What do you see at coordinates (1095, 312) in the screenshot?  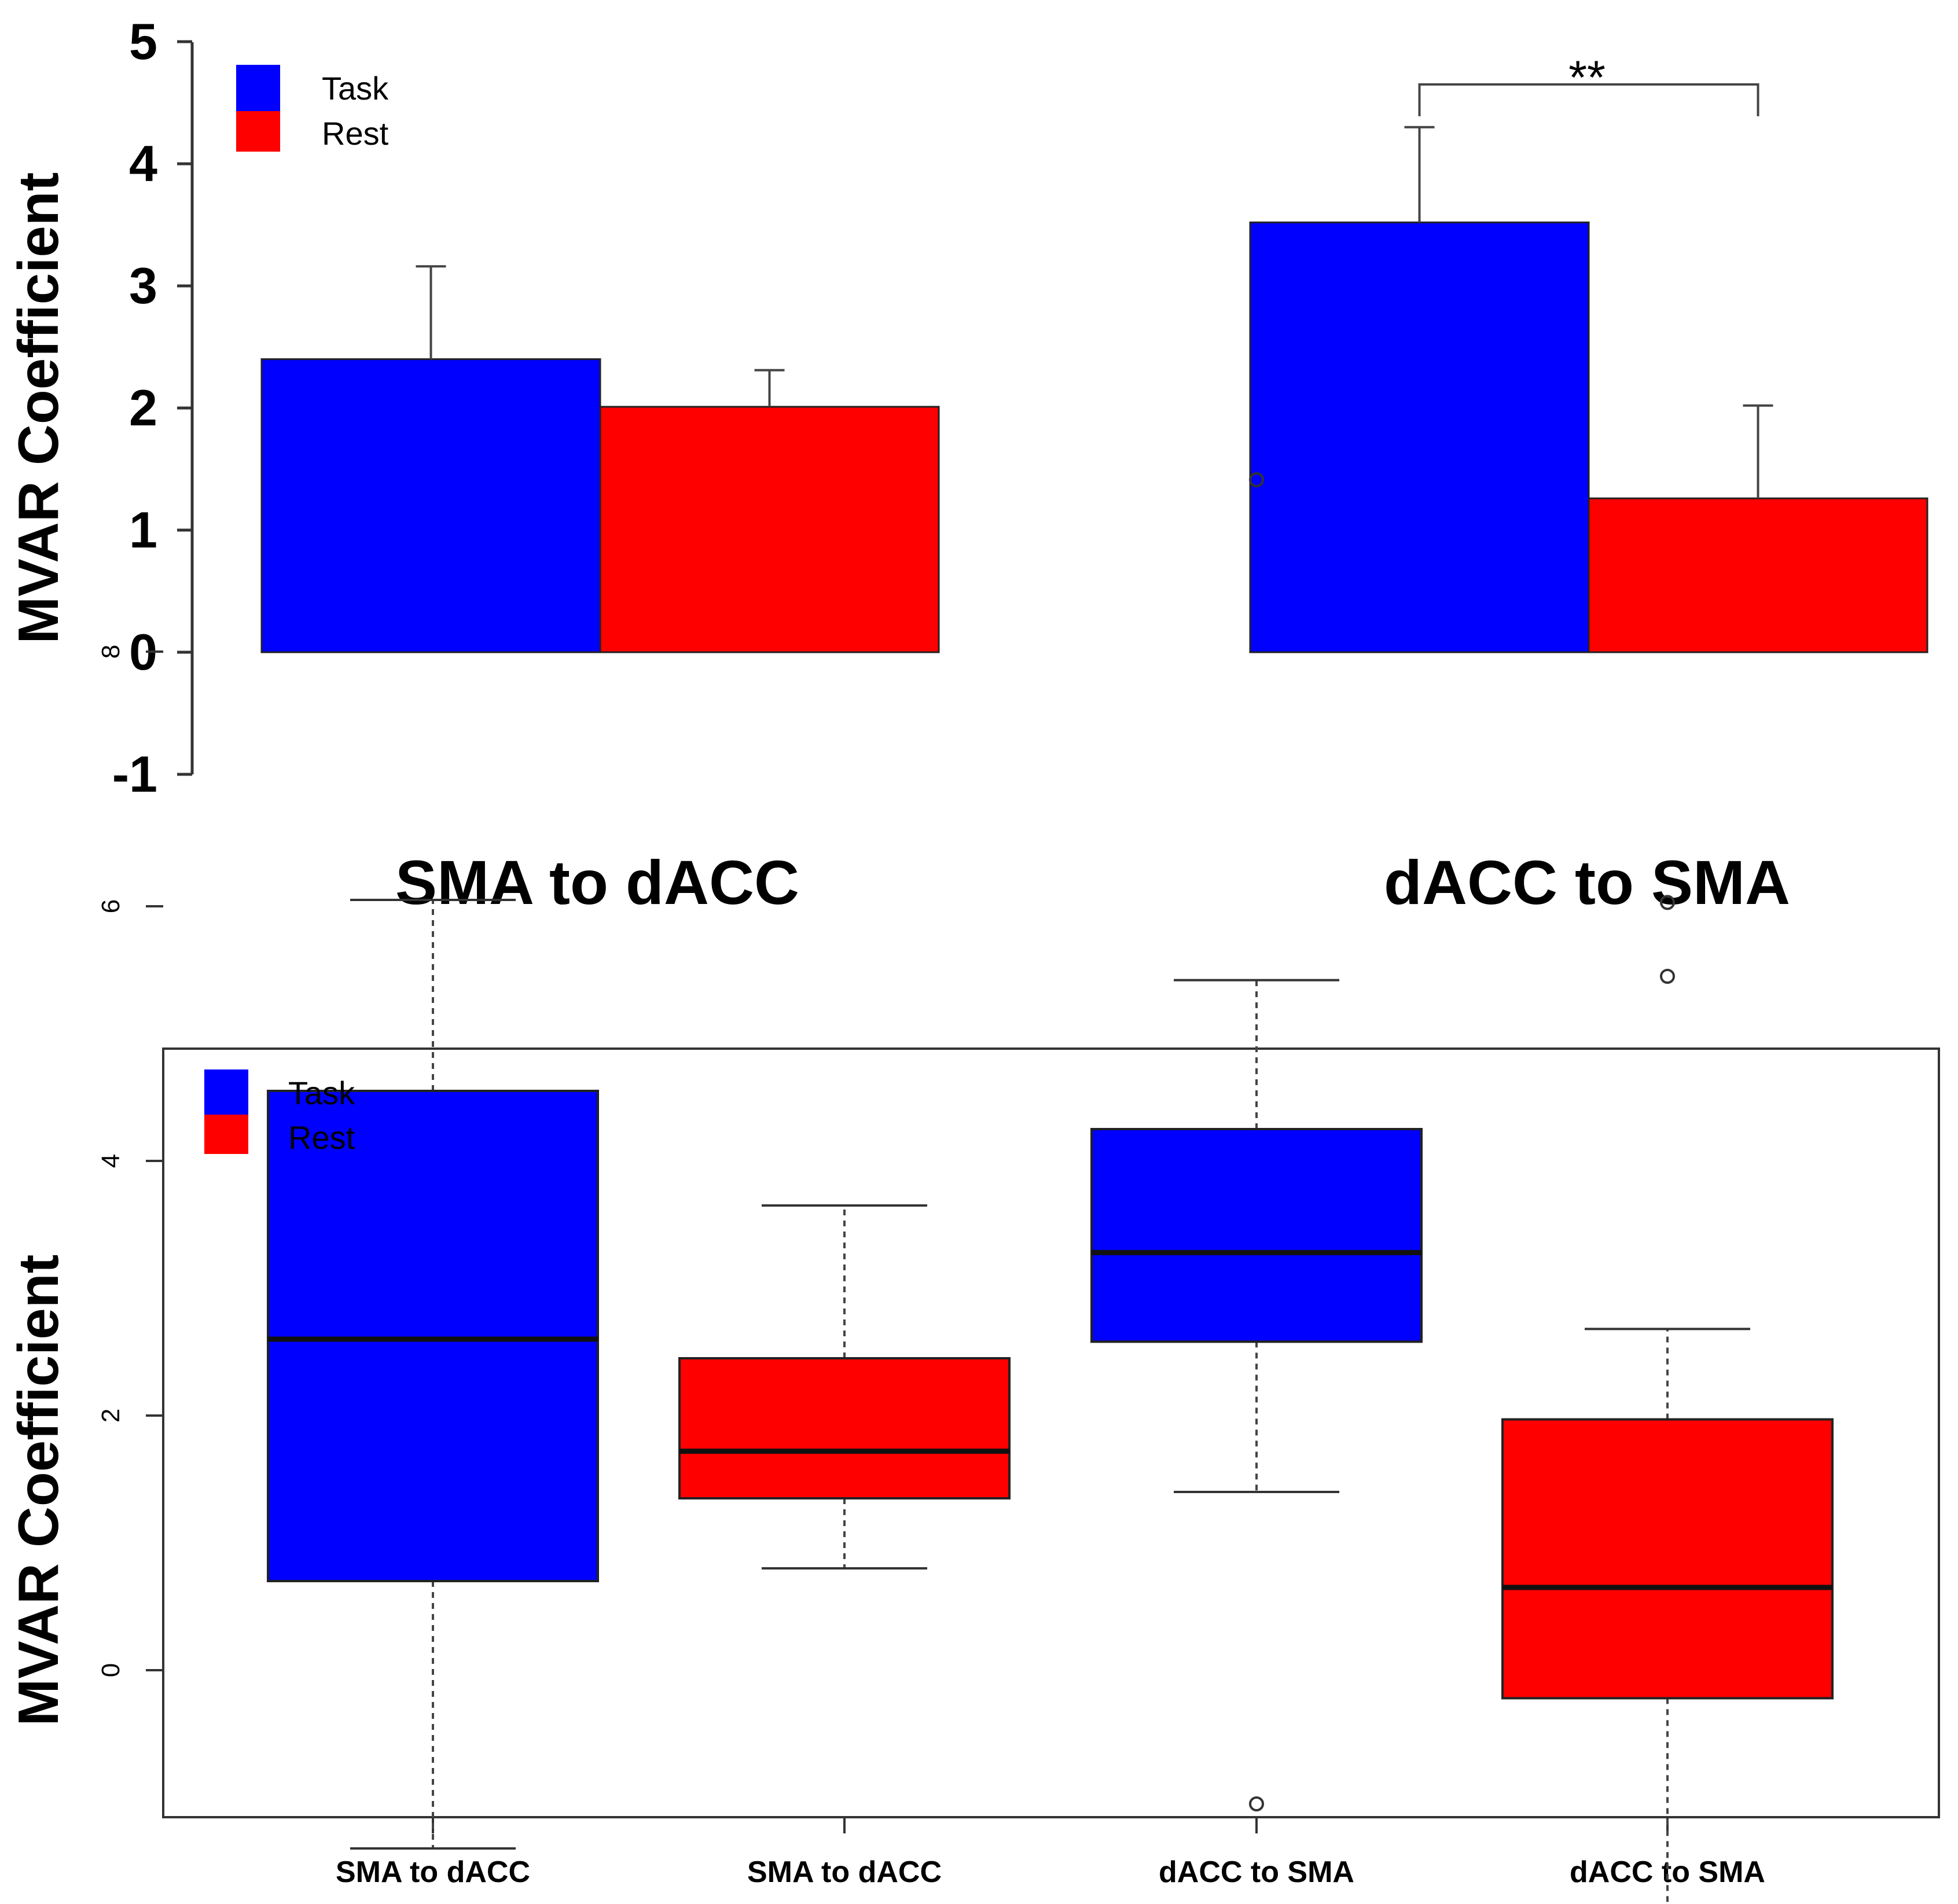 I see `bar-error-bars` at bounding box center [1095, 312].